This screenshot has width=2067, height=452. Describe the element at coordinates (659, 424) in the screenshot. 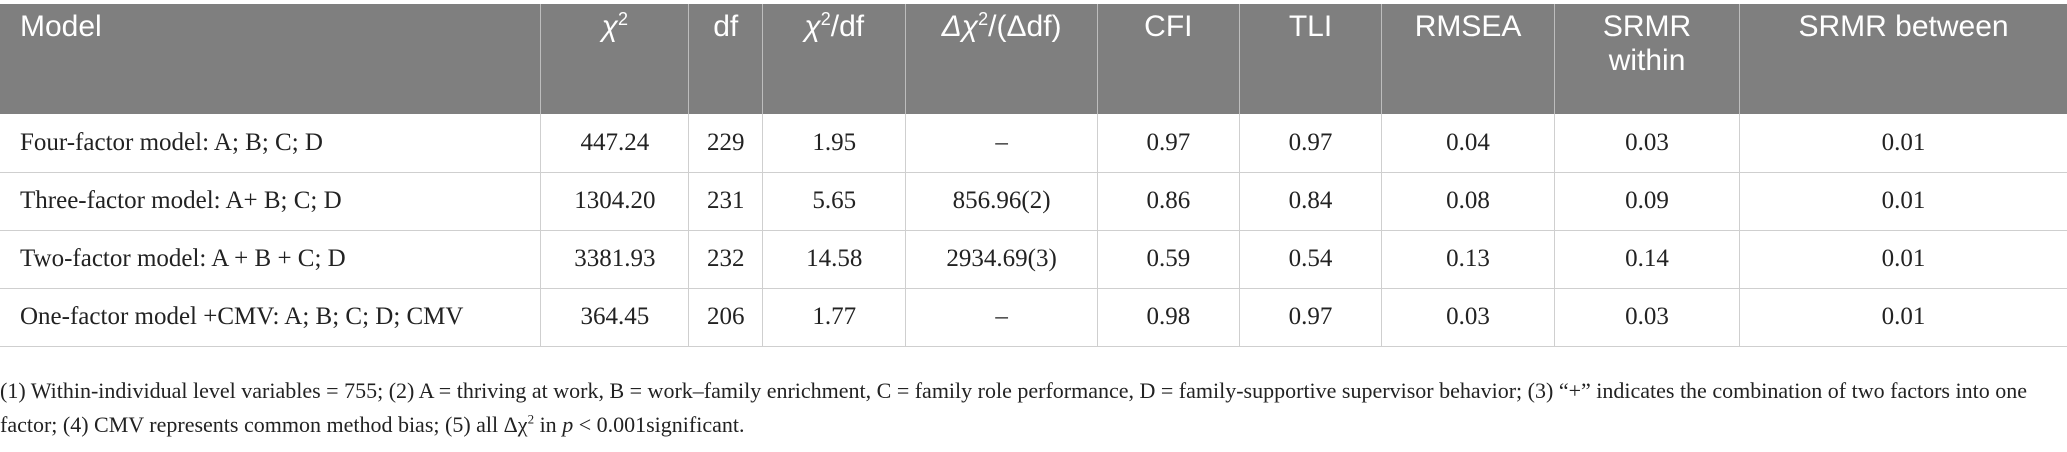

I see `footnote-text-3: < 0.001significant.` at that location.